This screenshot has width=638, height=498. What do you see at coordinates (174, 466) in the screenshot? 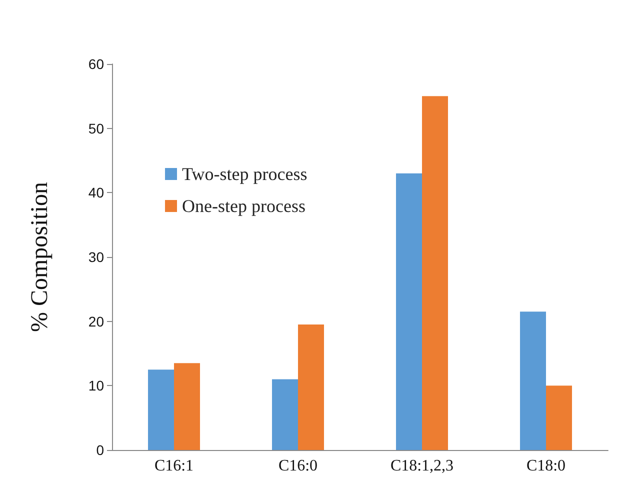
I see `x-tick-label: C16:1` at bounding box center [174, 466].